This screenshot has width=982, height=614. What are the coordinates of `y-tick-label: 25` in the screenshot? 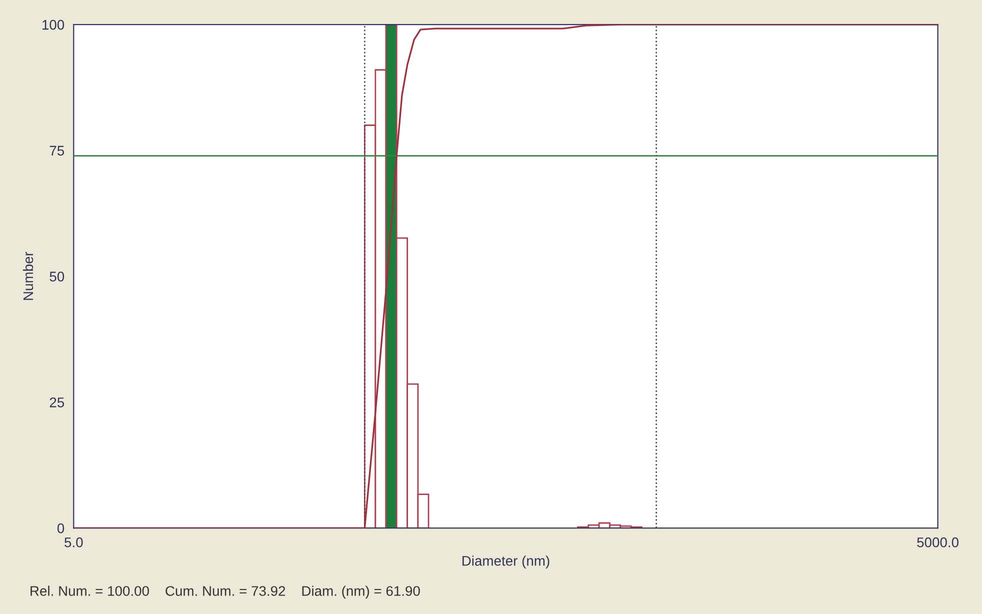 It's located at (57, 403).